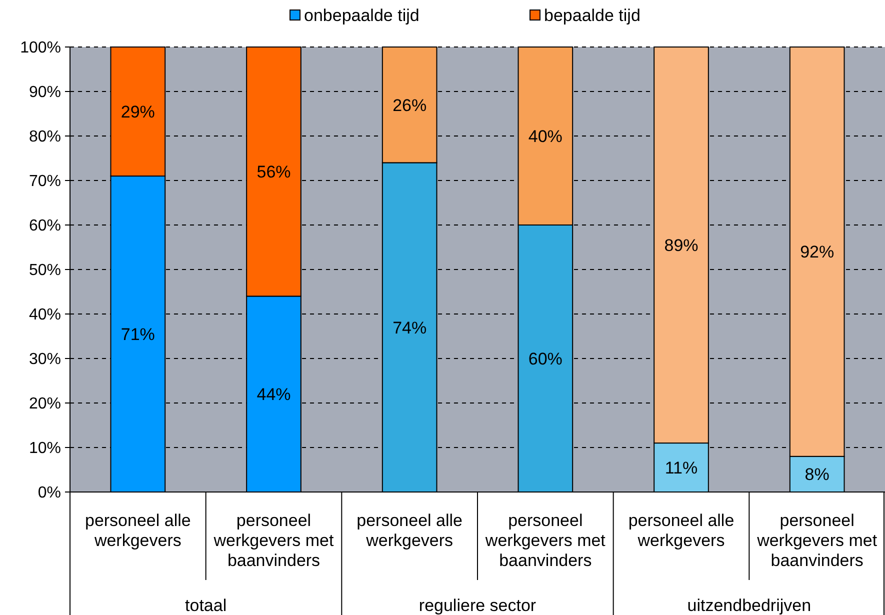 The image size is (885, 615). I want to click on data-label: 74%, so click(409, 328).